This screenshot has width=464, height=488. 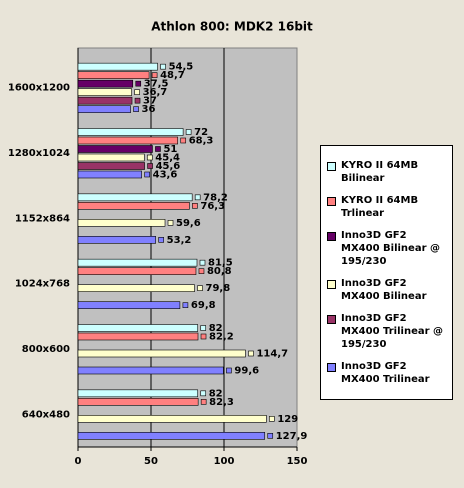 What do you see at coordinates (46, 414) in the screenshot?
I see `y-tick-label: 640x480` at bounding box center [46, 414].